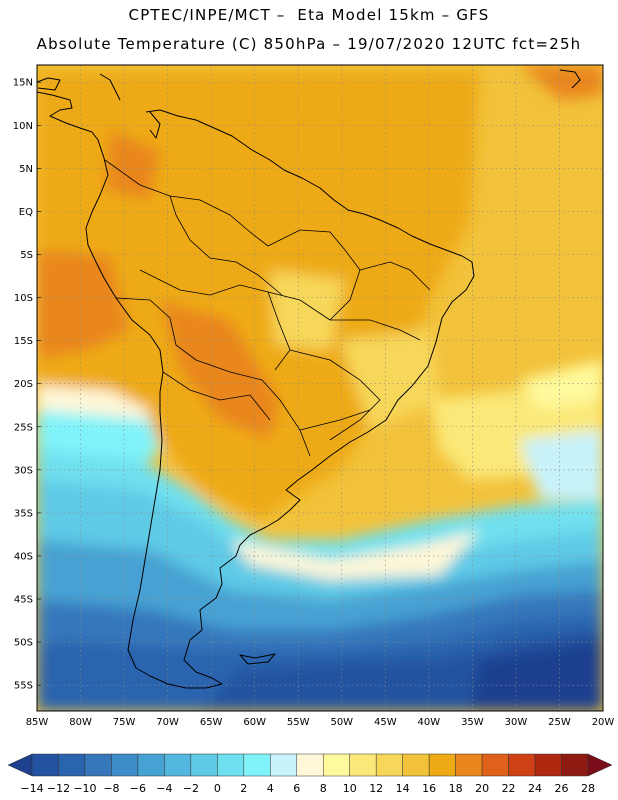  Describe the element at coordinates (482, 788) in the screenshot. I see `colorbar-label: 20` at that location.